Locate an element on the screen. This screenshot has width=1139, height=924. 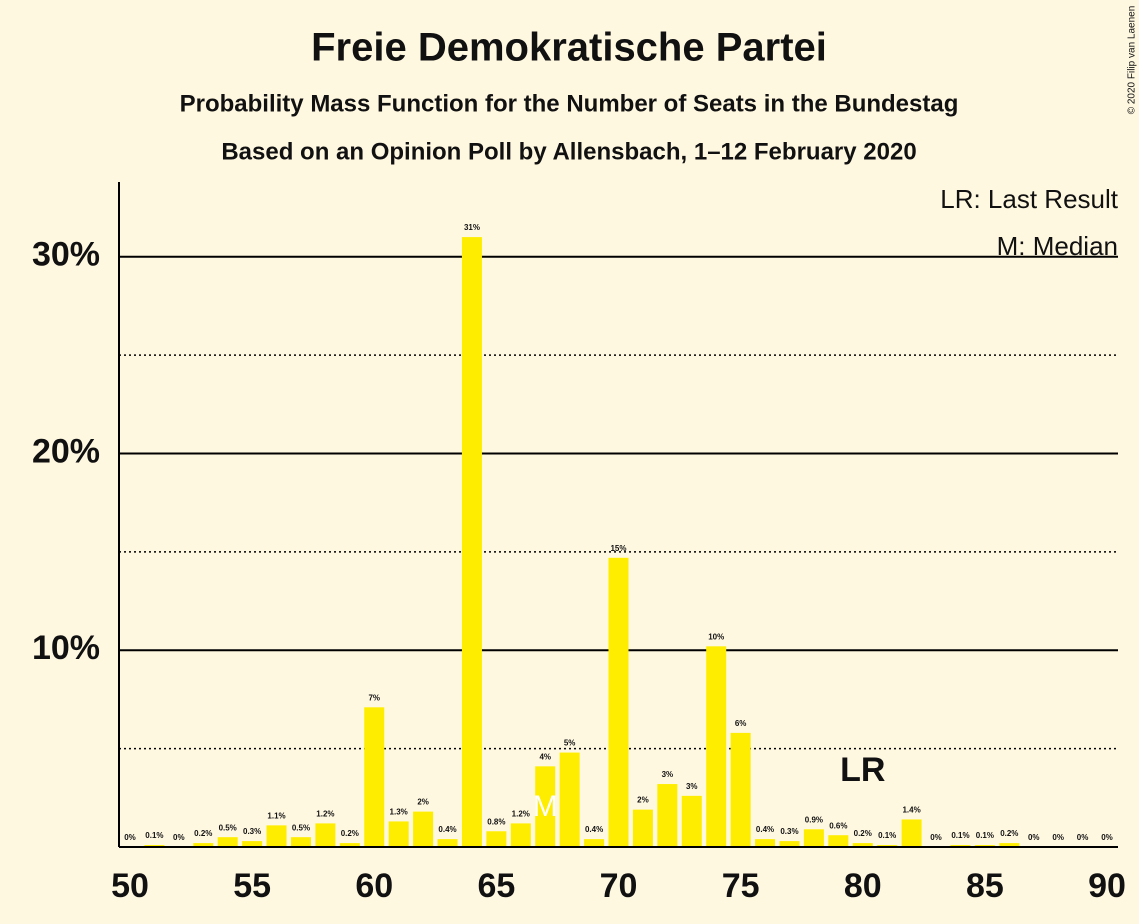
x-tick-label: 60 is located at coordinates (374, 886).